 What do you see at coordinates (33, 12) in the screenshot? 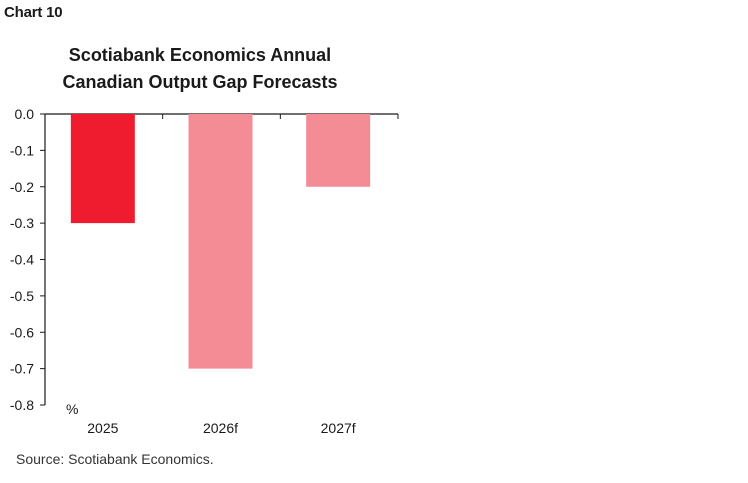
I see `chart-number-label: Chart 10` at bounding box center [33, 12].